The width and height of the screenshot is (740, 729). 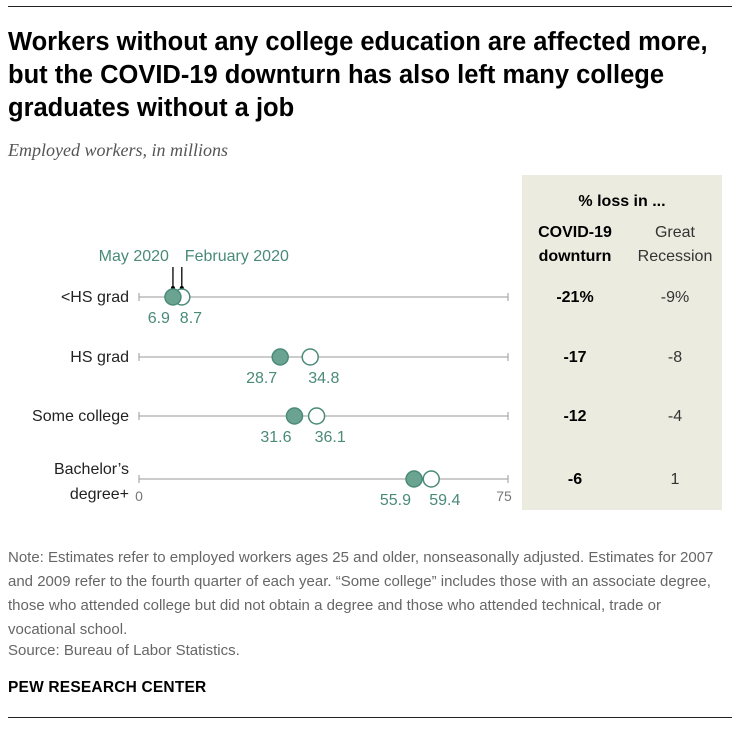 What do you see at coordinates (139, 496) in the screenshot?
I see `x-tick-label: 0` at bounding box center [139, 496].